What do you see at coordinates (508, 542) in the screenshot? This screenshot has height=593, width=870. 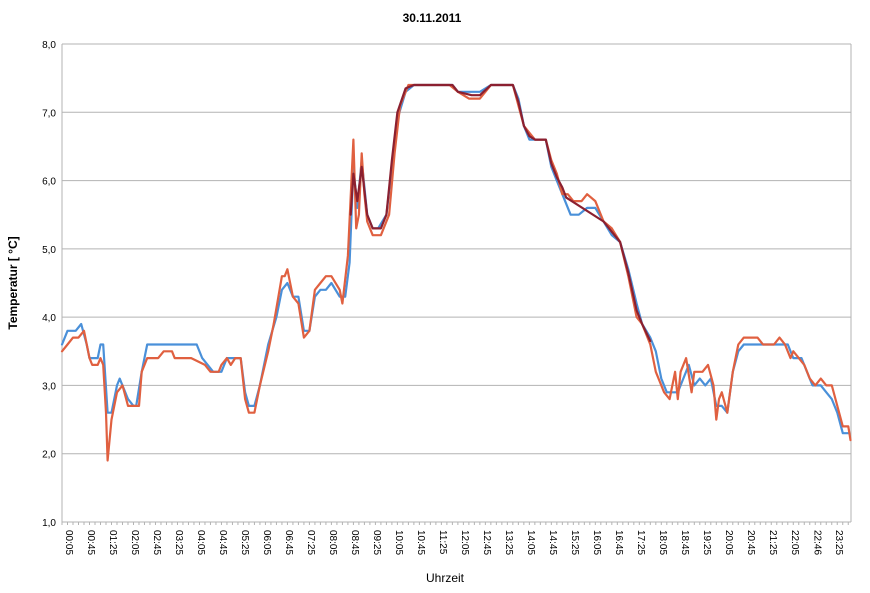 I see `x-tick-label: 13:25` at bounding box center [508, 542].